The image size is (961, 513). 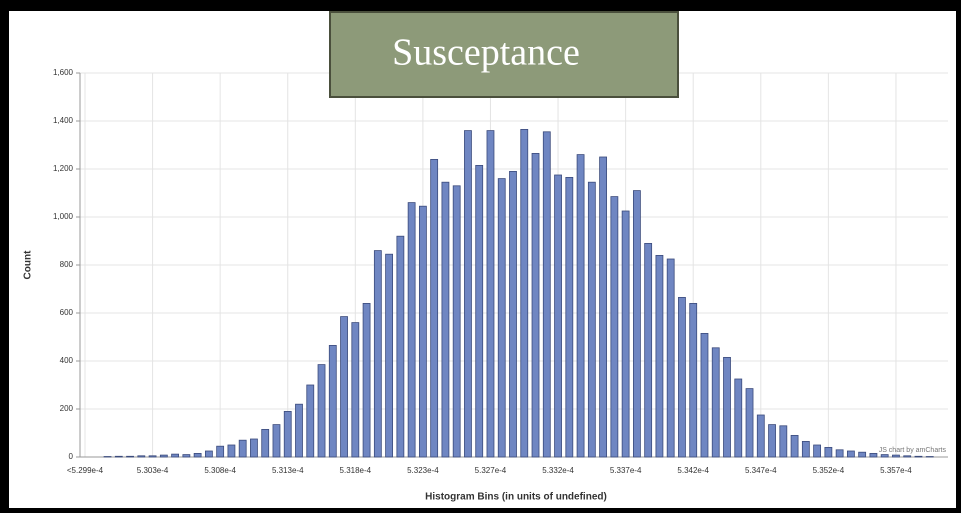 What do you see at coordinates (626, 470) in the screenshot?
I see `x-tick-label: 5.337e-4` at bounding box center [626, 470].